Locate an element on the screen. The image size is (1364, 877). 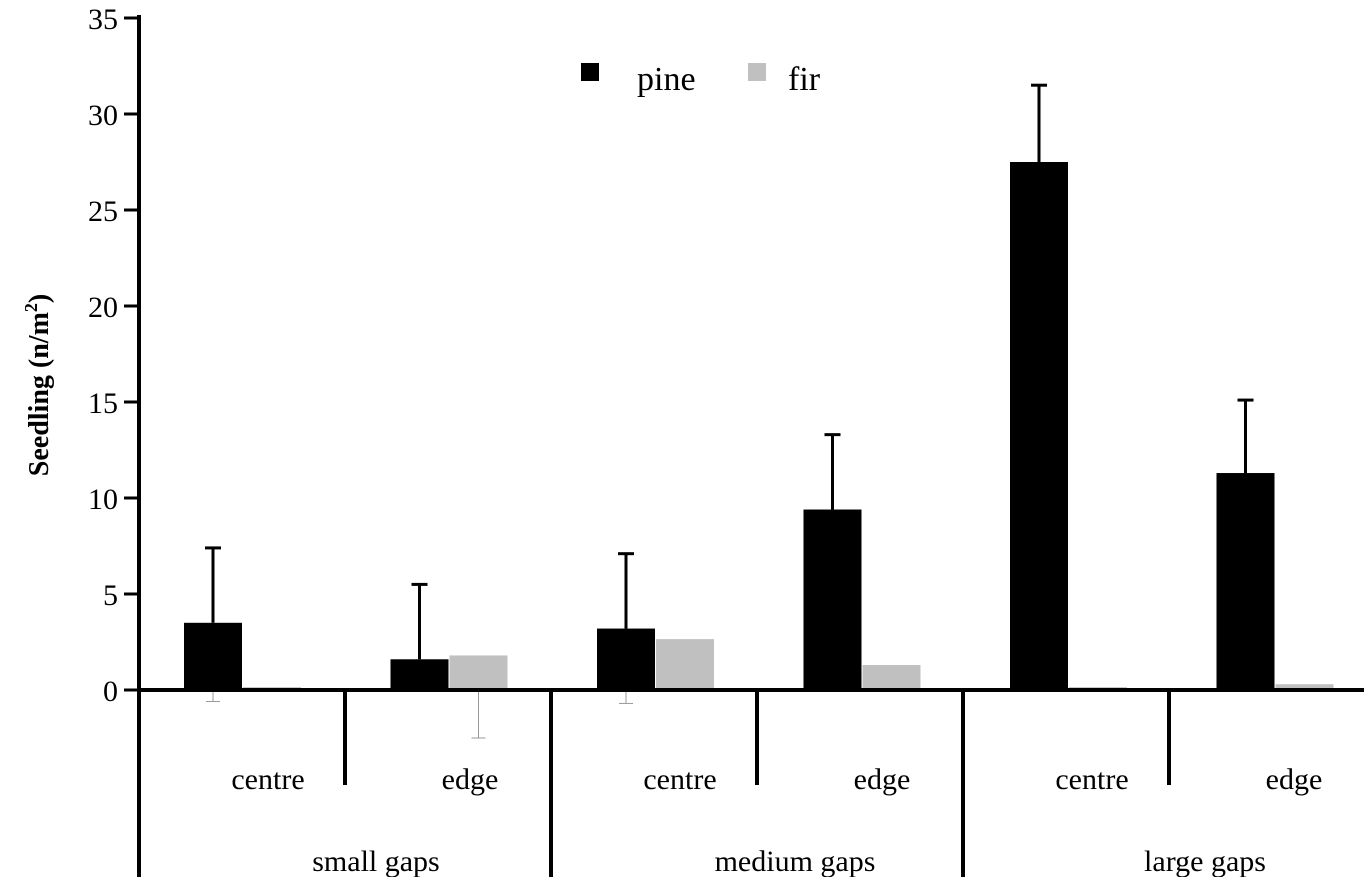
y-tick-label: 30 is located at coordinates (103, 115).